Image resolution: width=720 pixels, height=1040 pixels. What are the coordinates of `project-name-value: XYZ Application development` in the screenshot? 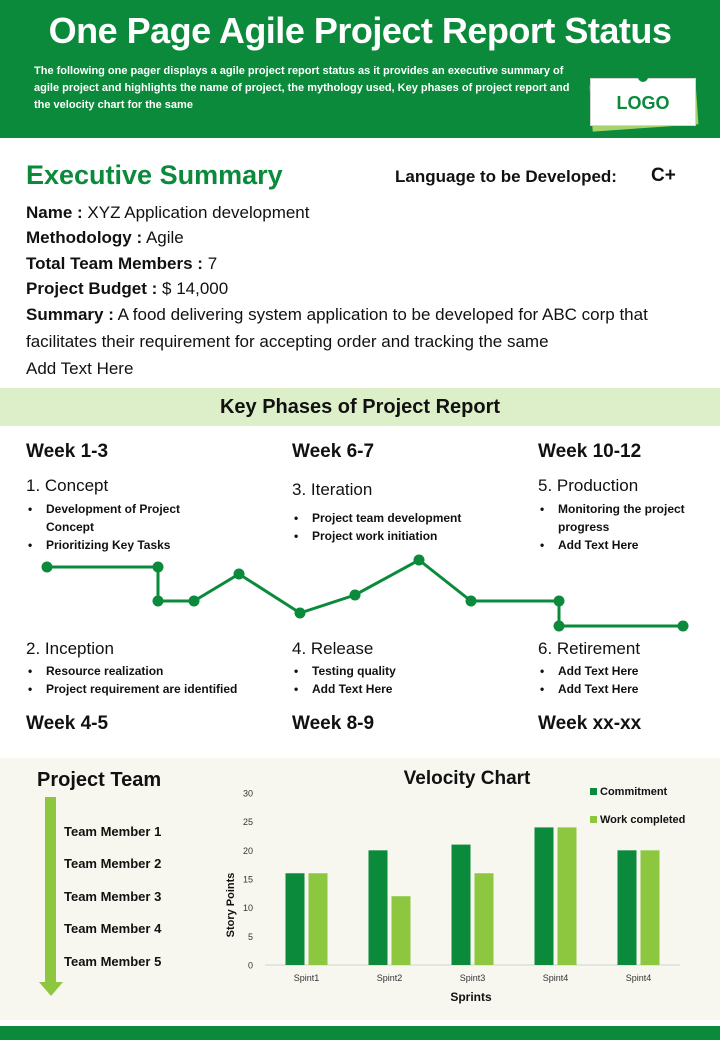 It's located at (196, 212).